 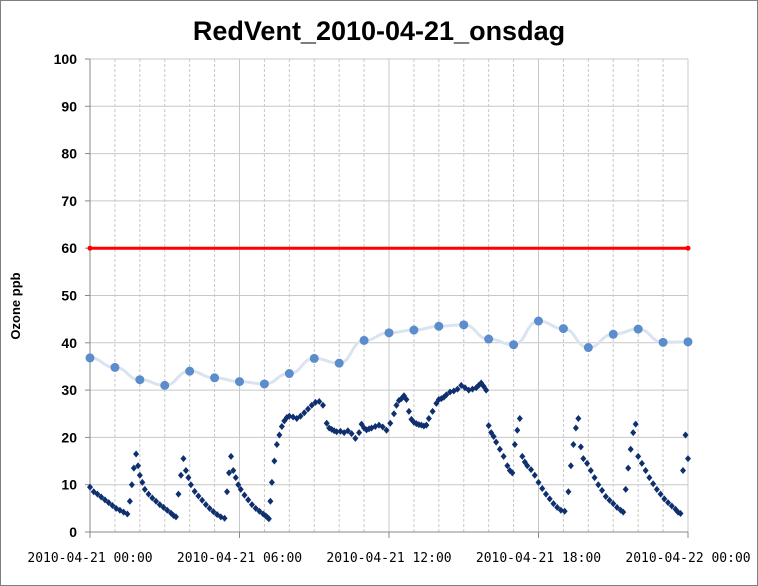 I want to click on x-tick-label: 2010-04-21 06:00, so click(x=239, y=558).